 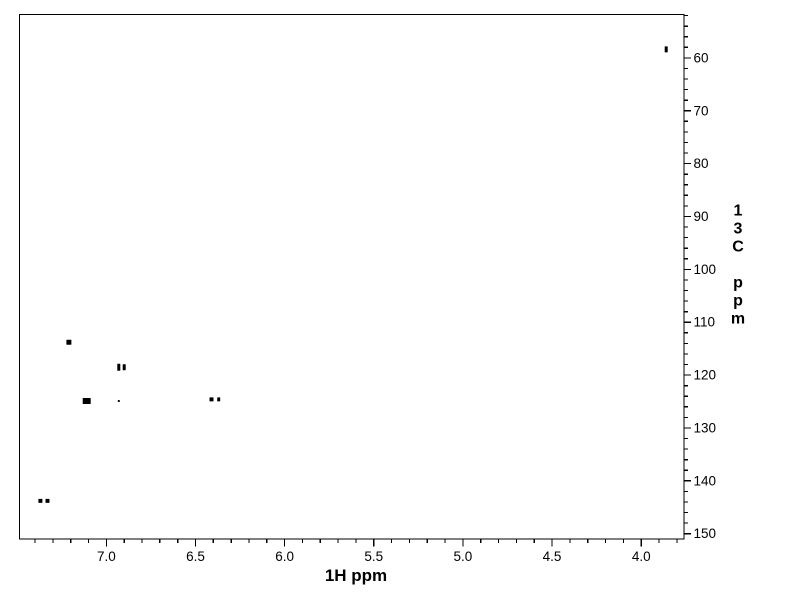 I want to click on y-tick-label: 130, so click(x=705, y=427).